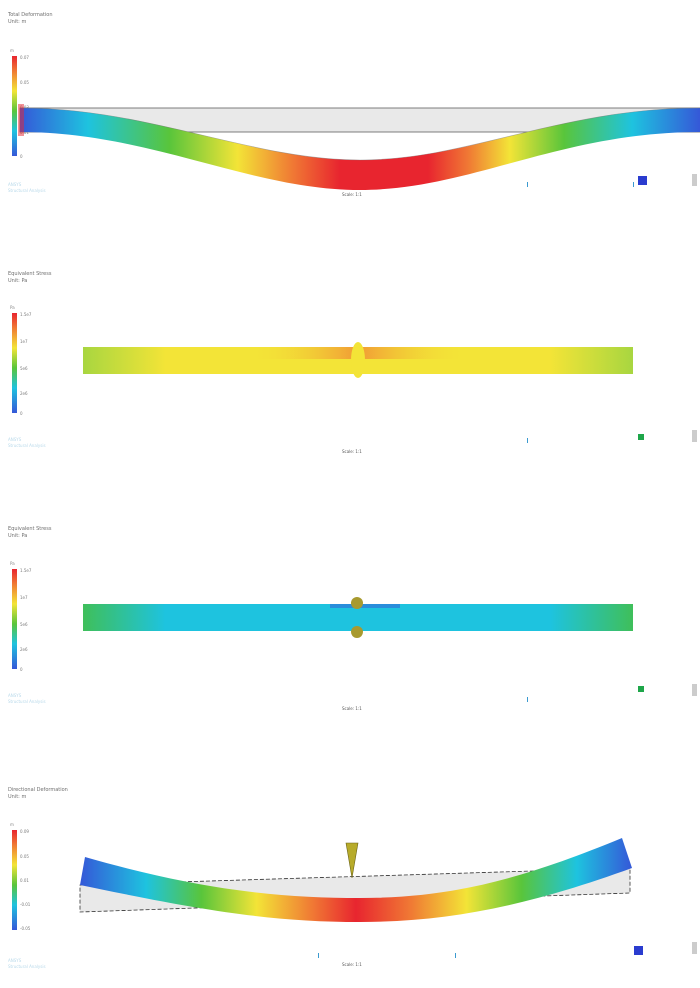 This screenshot has height=988, width=700. What do you see at coordinates (24, 107) in the screenshot?
I see `legend-tick: 0.03` at bounding box center [24, 107].